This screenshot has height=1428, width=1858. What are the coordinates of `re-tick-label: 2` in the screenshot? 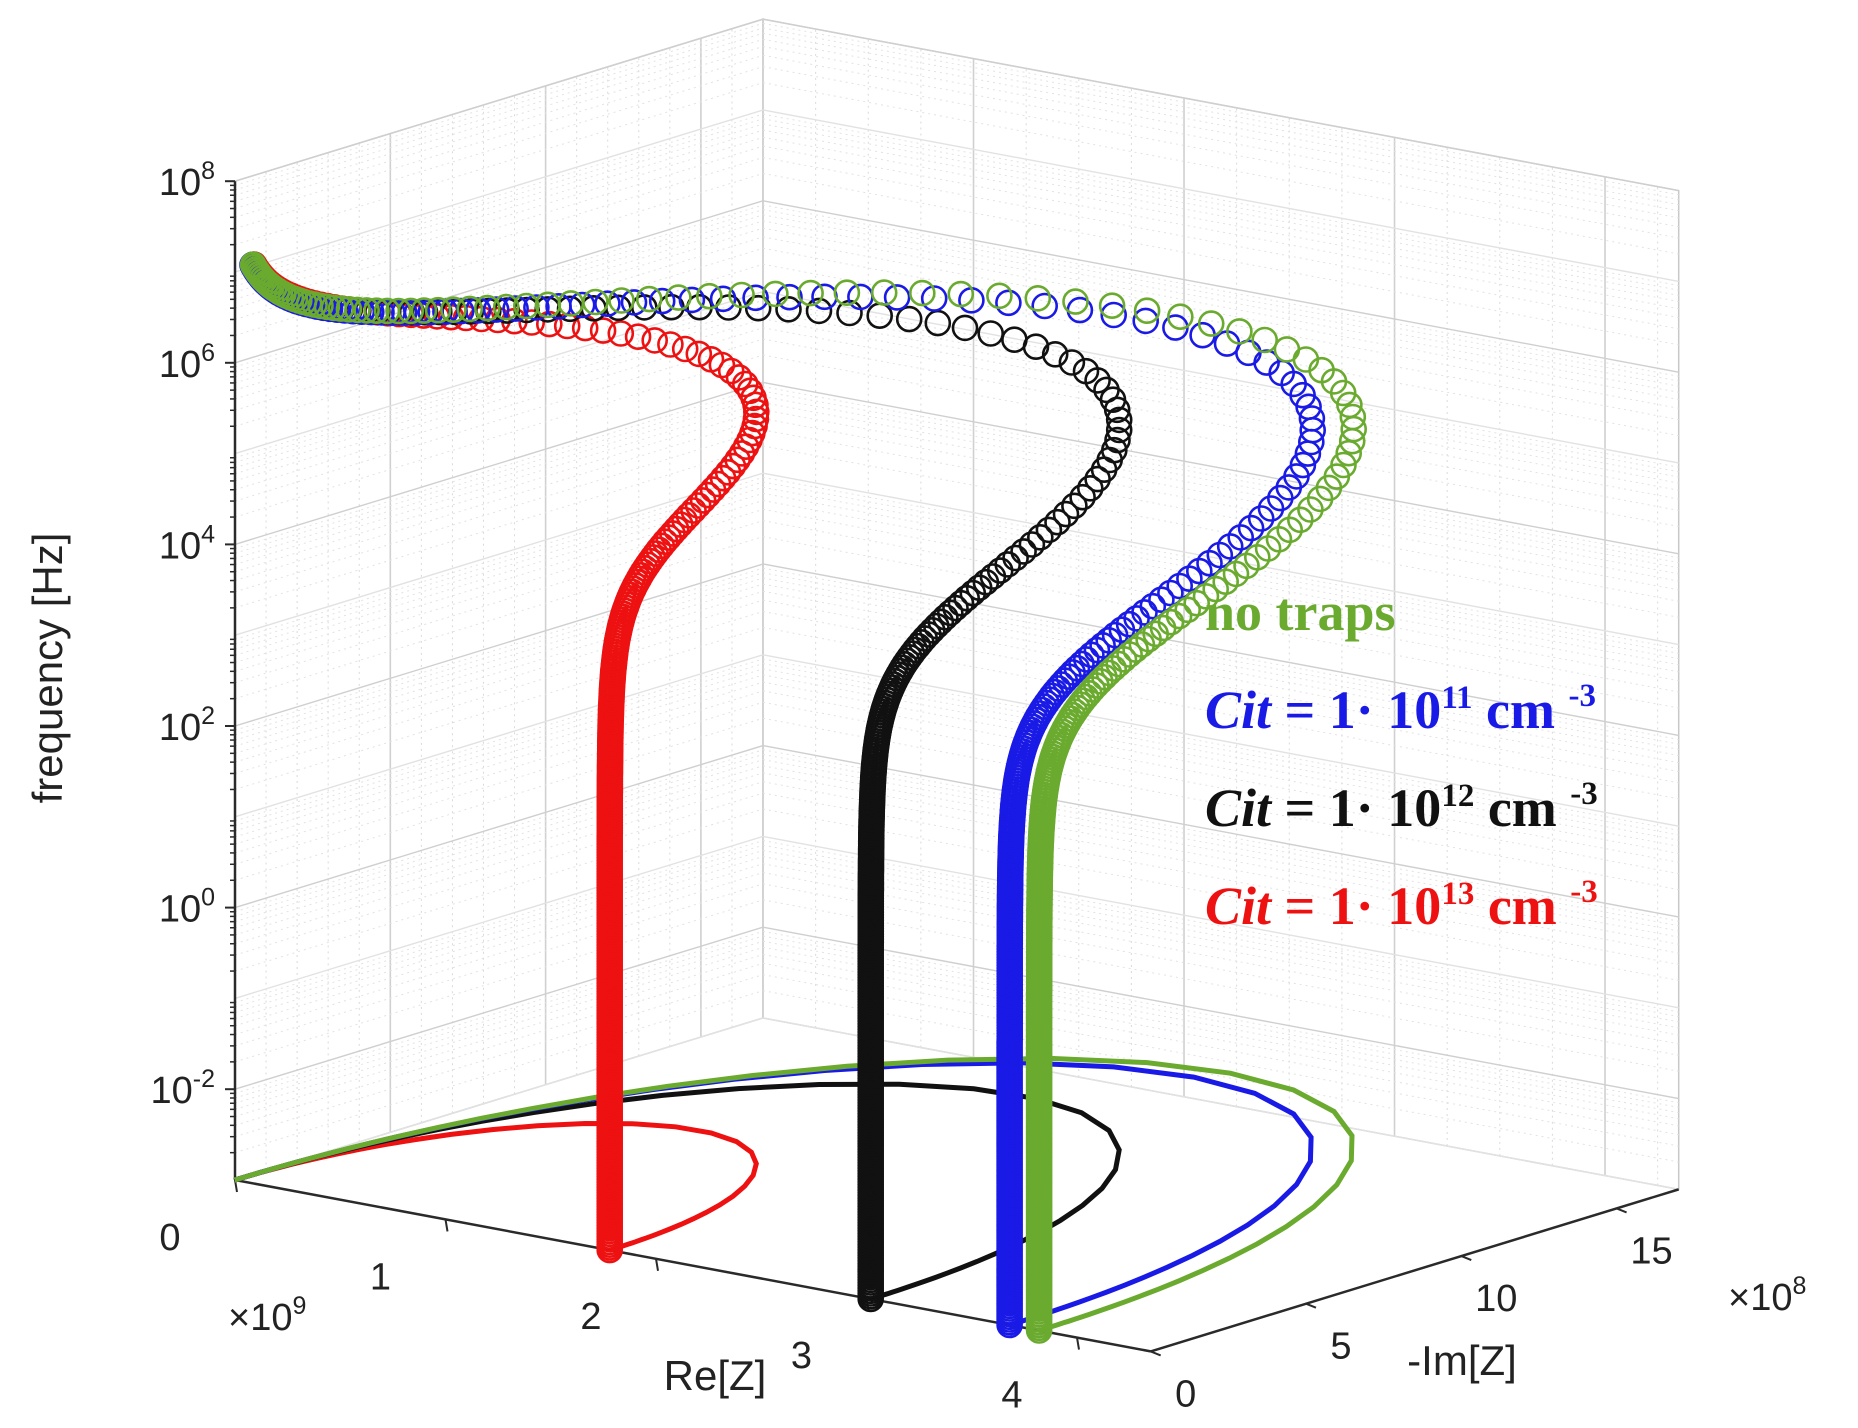 It's located at (590, 1317).